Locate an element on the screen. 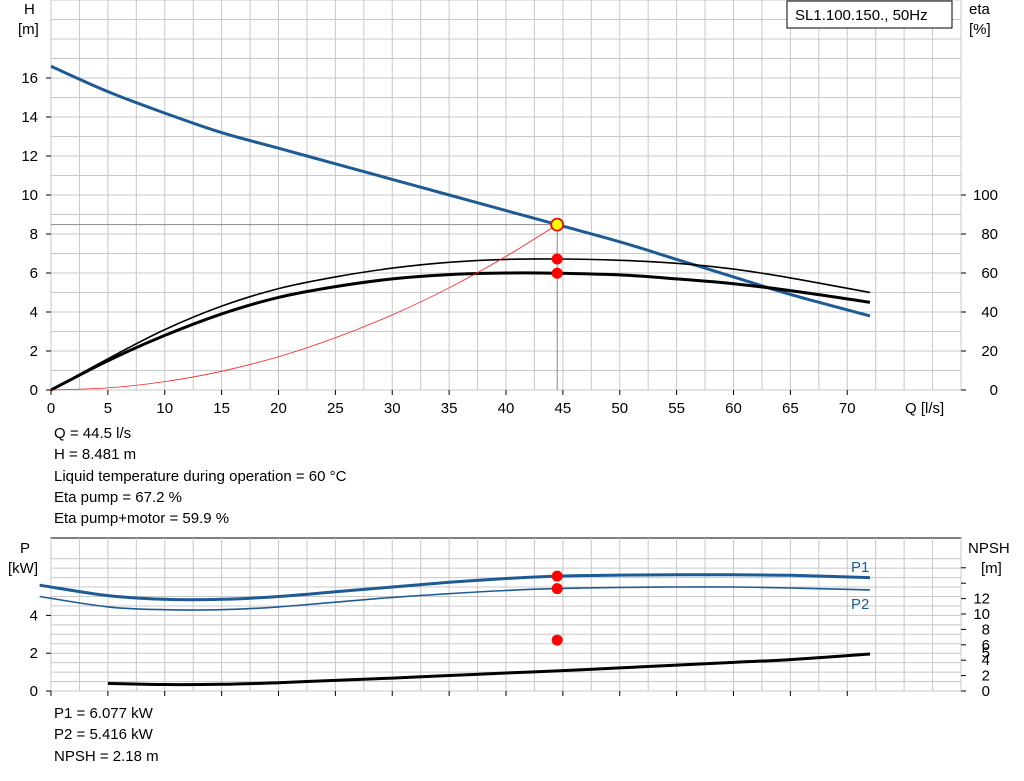  x-tick-label: 65 is located at coordinates (790, 408).